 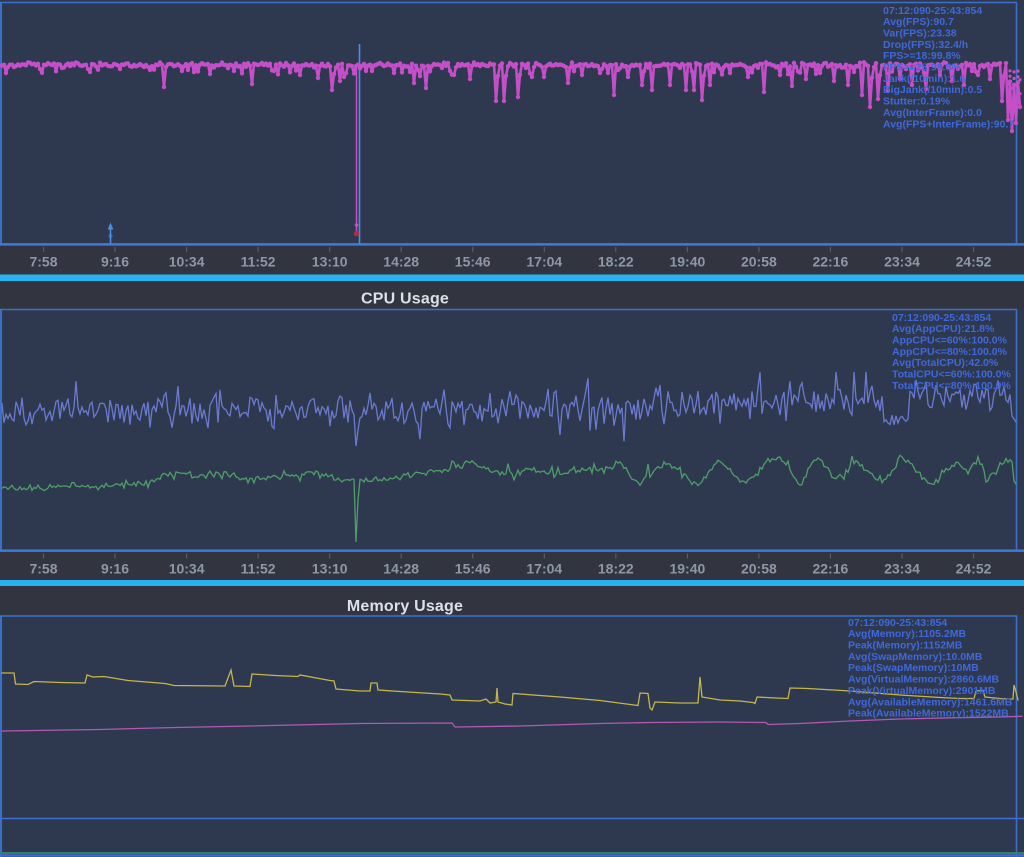 What do you see at coordinates (932, 90) in the screenshot?
I see `svg-text: BigJank(/10min):0.5` at bounding box center [932, 90].